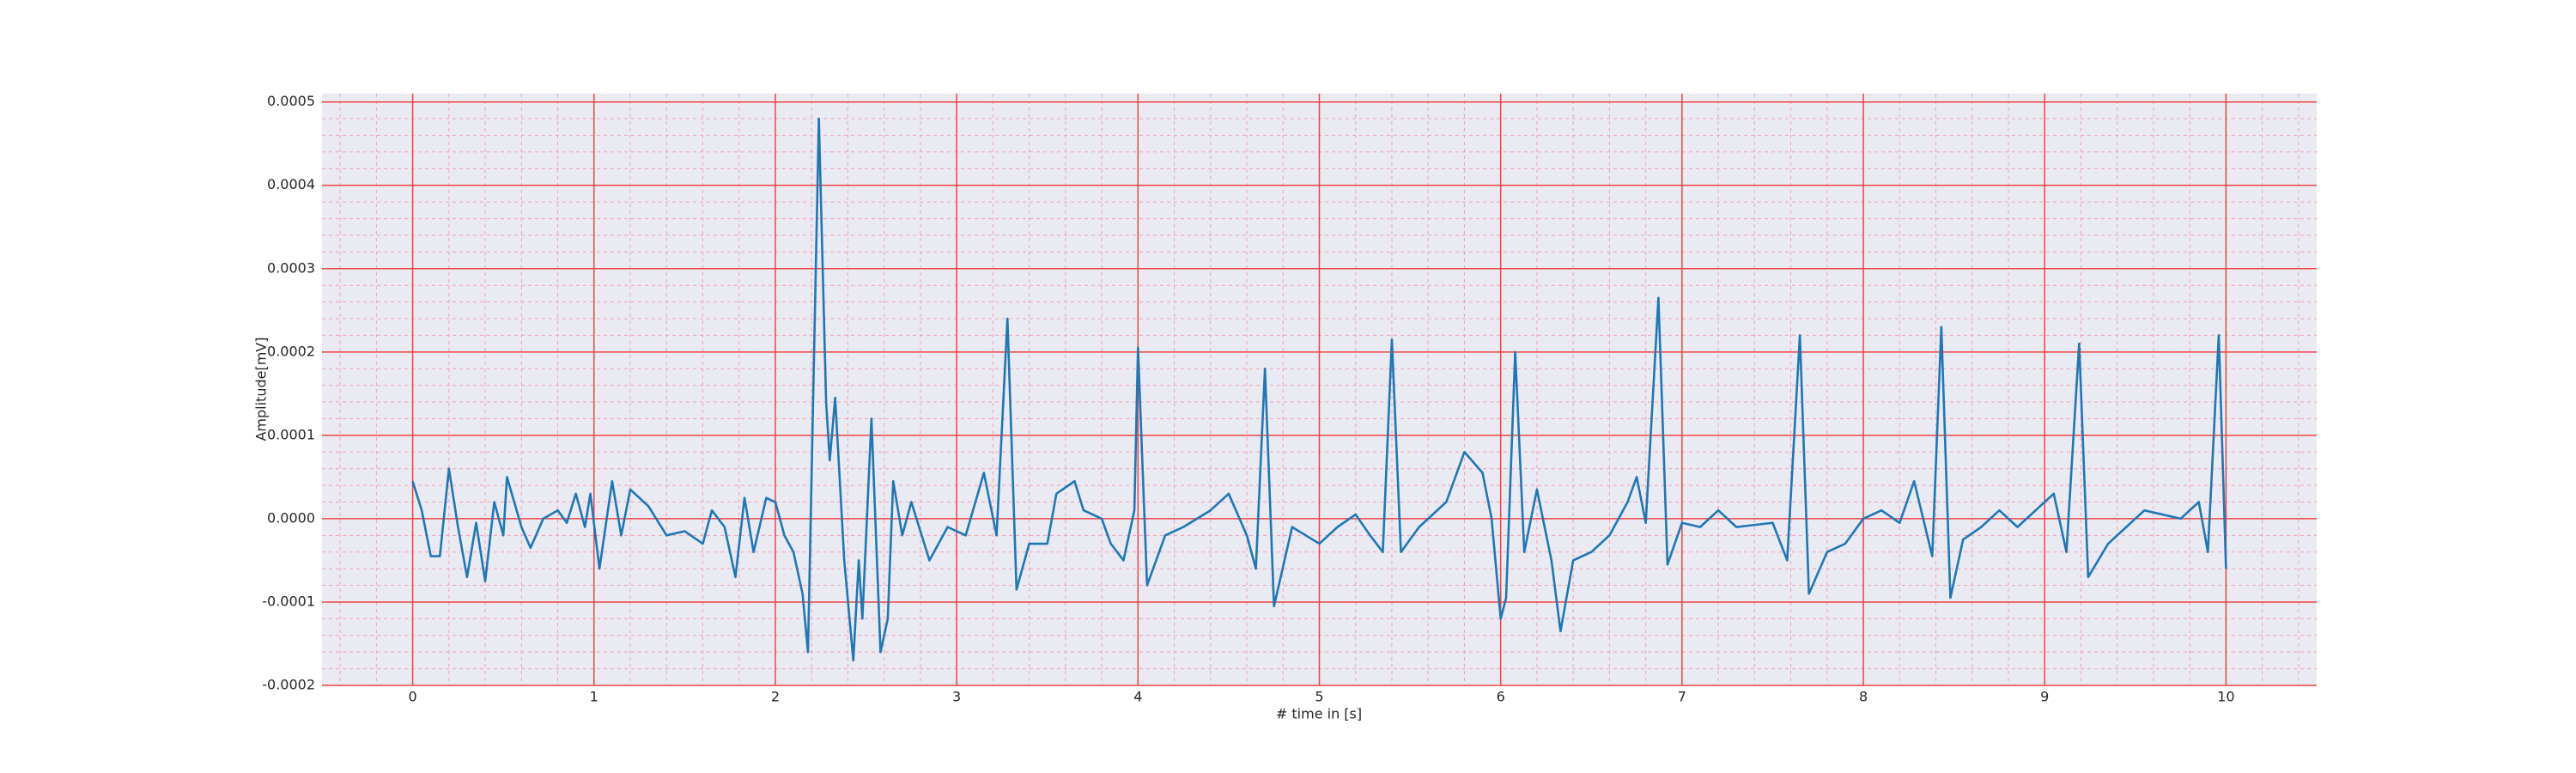  Describe the element at coordinates (1319, 714) in the screenshot. I see `x-axis-label: # time in [s]` at that location.